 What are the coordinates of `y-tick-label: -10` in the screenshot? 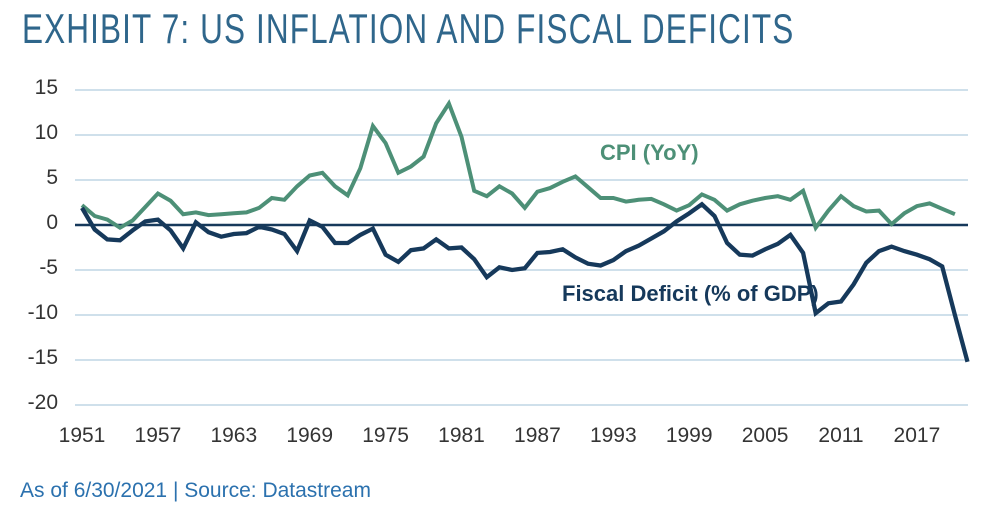 It's located at (42, 312).